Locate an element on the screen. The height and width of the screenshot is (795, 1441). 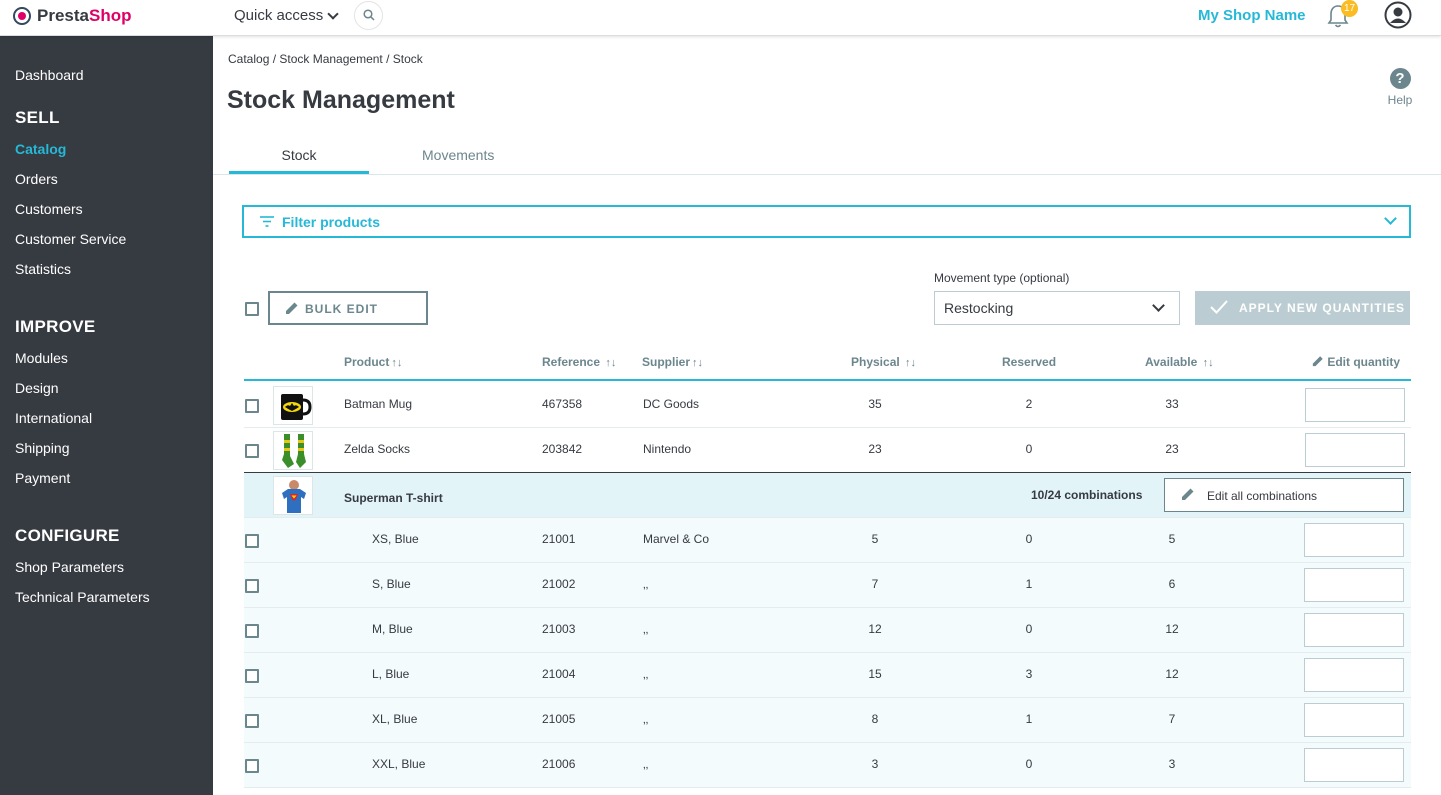
breadcrumb: Catalog / Stock Management / Stock is located at coordinates (325, 59).